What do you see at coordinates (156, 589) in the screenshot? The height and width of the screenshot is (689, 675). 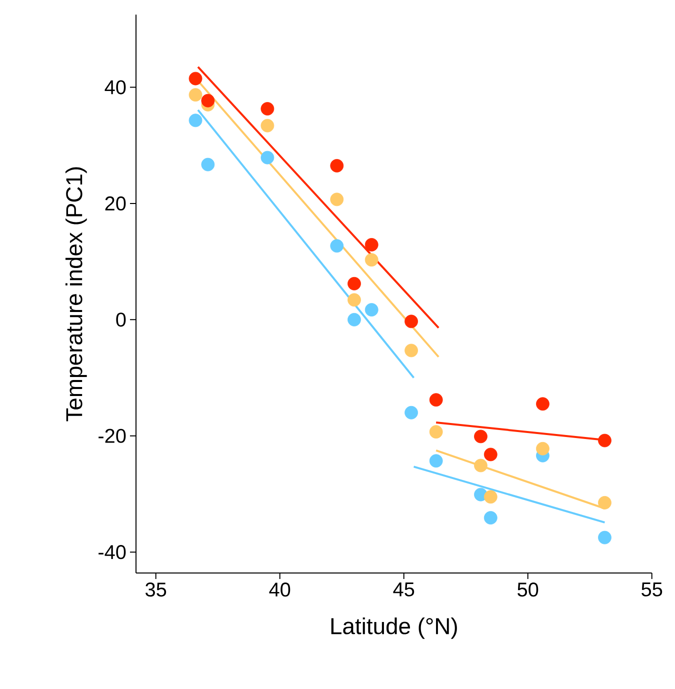 I see `x-tick-label: 35` at bounding box center [156, 589].